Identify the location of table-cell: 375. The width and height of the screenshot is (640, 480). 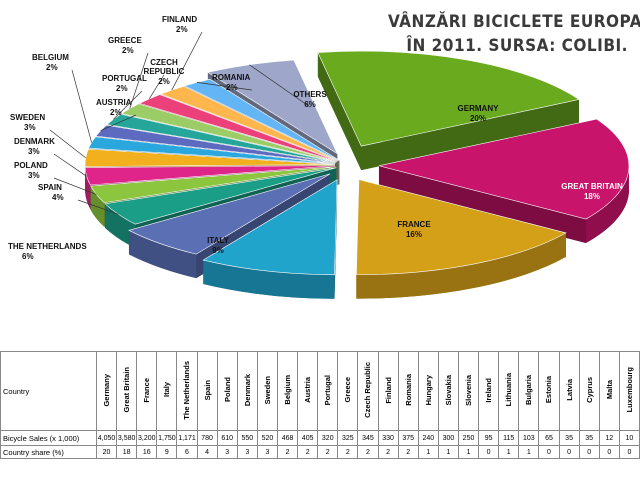
(408, 438).